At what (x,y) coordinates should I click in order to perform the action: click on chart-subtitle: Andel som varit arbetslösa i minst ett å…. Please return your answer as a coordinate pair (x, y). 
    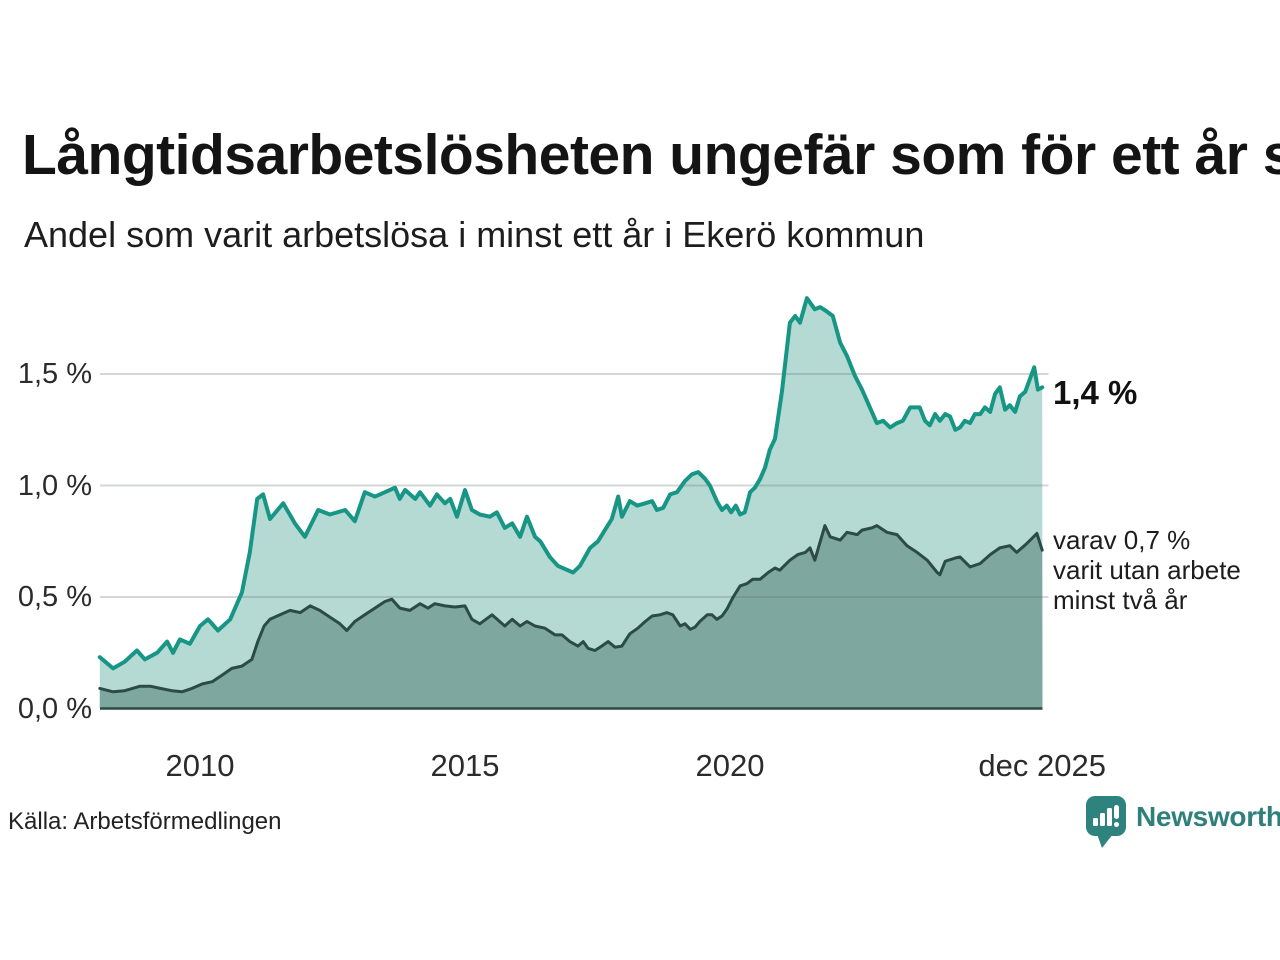
    Looking at the image, I should click on (474, 234).